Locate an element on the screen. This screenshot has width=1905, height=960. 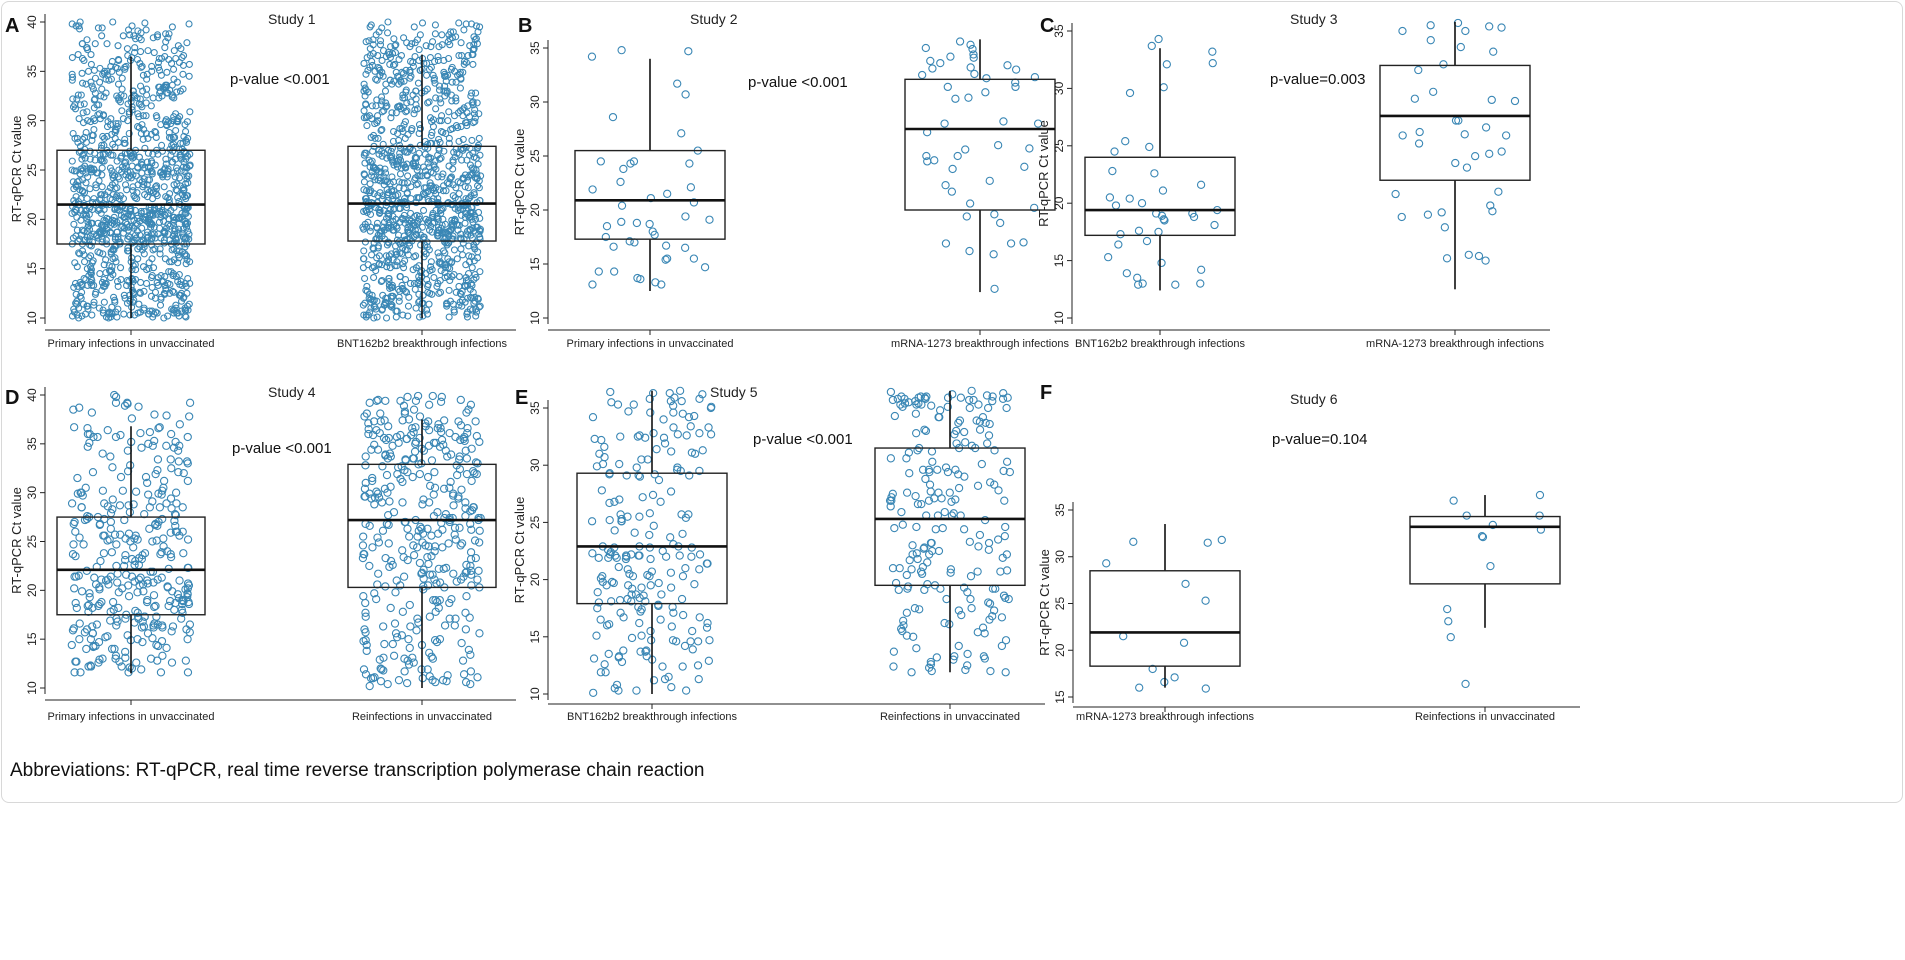
y-tick-label: 10 is located at coordinates (32, 318).